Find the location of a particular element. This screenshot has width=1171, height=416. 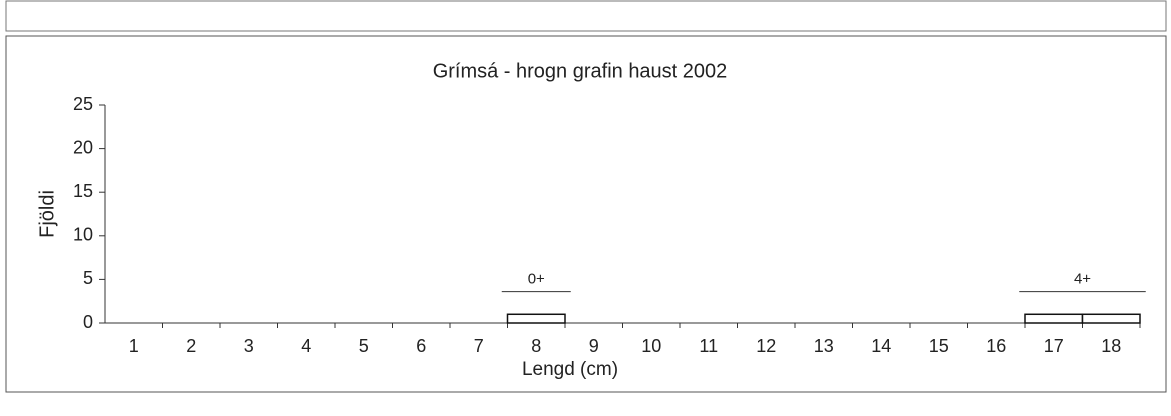

y-tick-label: 15 is located at coordinates (83, 191).